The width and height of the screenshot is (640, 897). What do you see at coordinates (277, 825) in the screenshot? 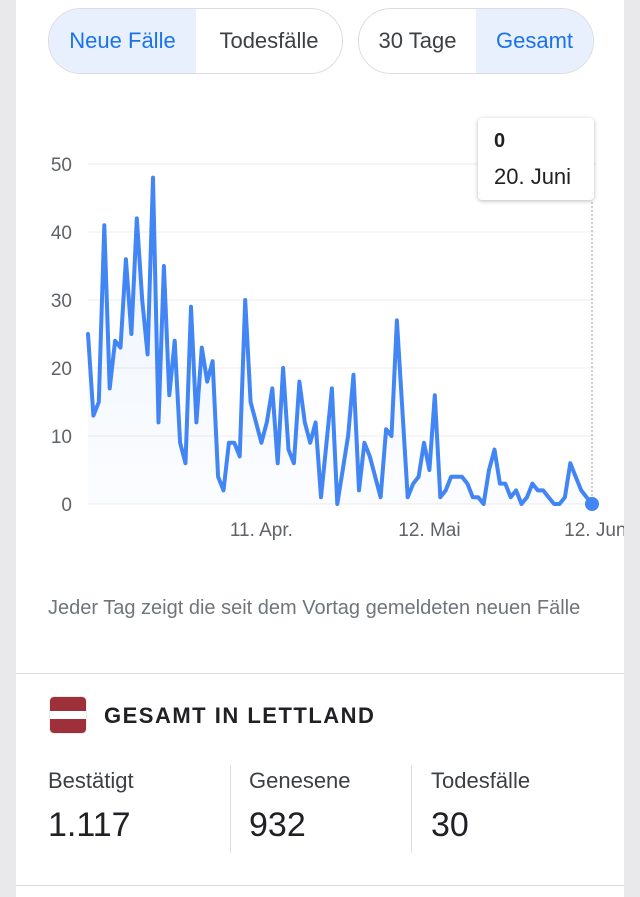
I see `stat-recovered-value: 932` at bounding box center [277, 825].